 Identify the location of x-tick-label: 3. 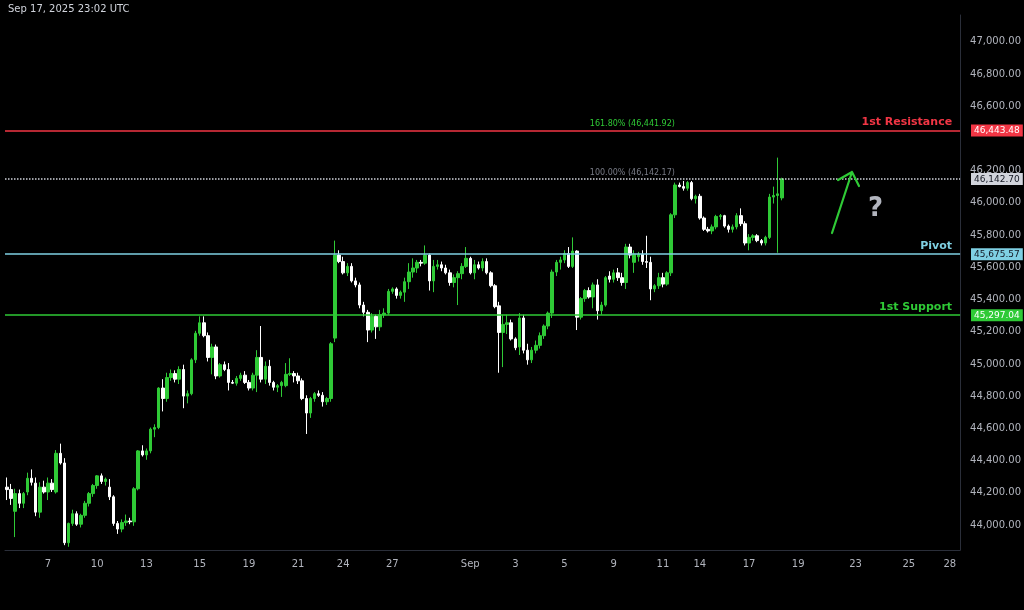
(515, 563).